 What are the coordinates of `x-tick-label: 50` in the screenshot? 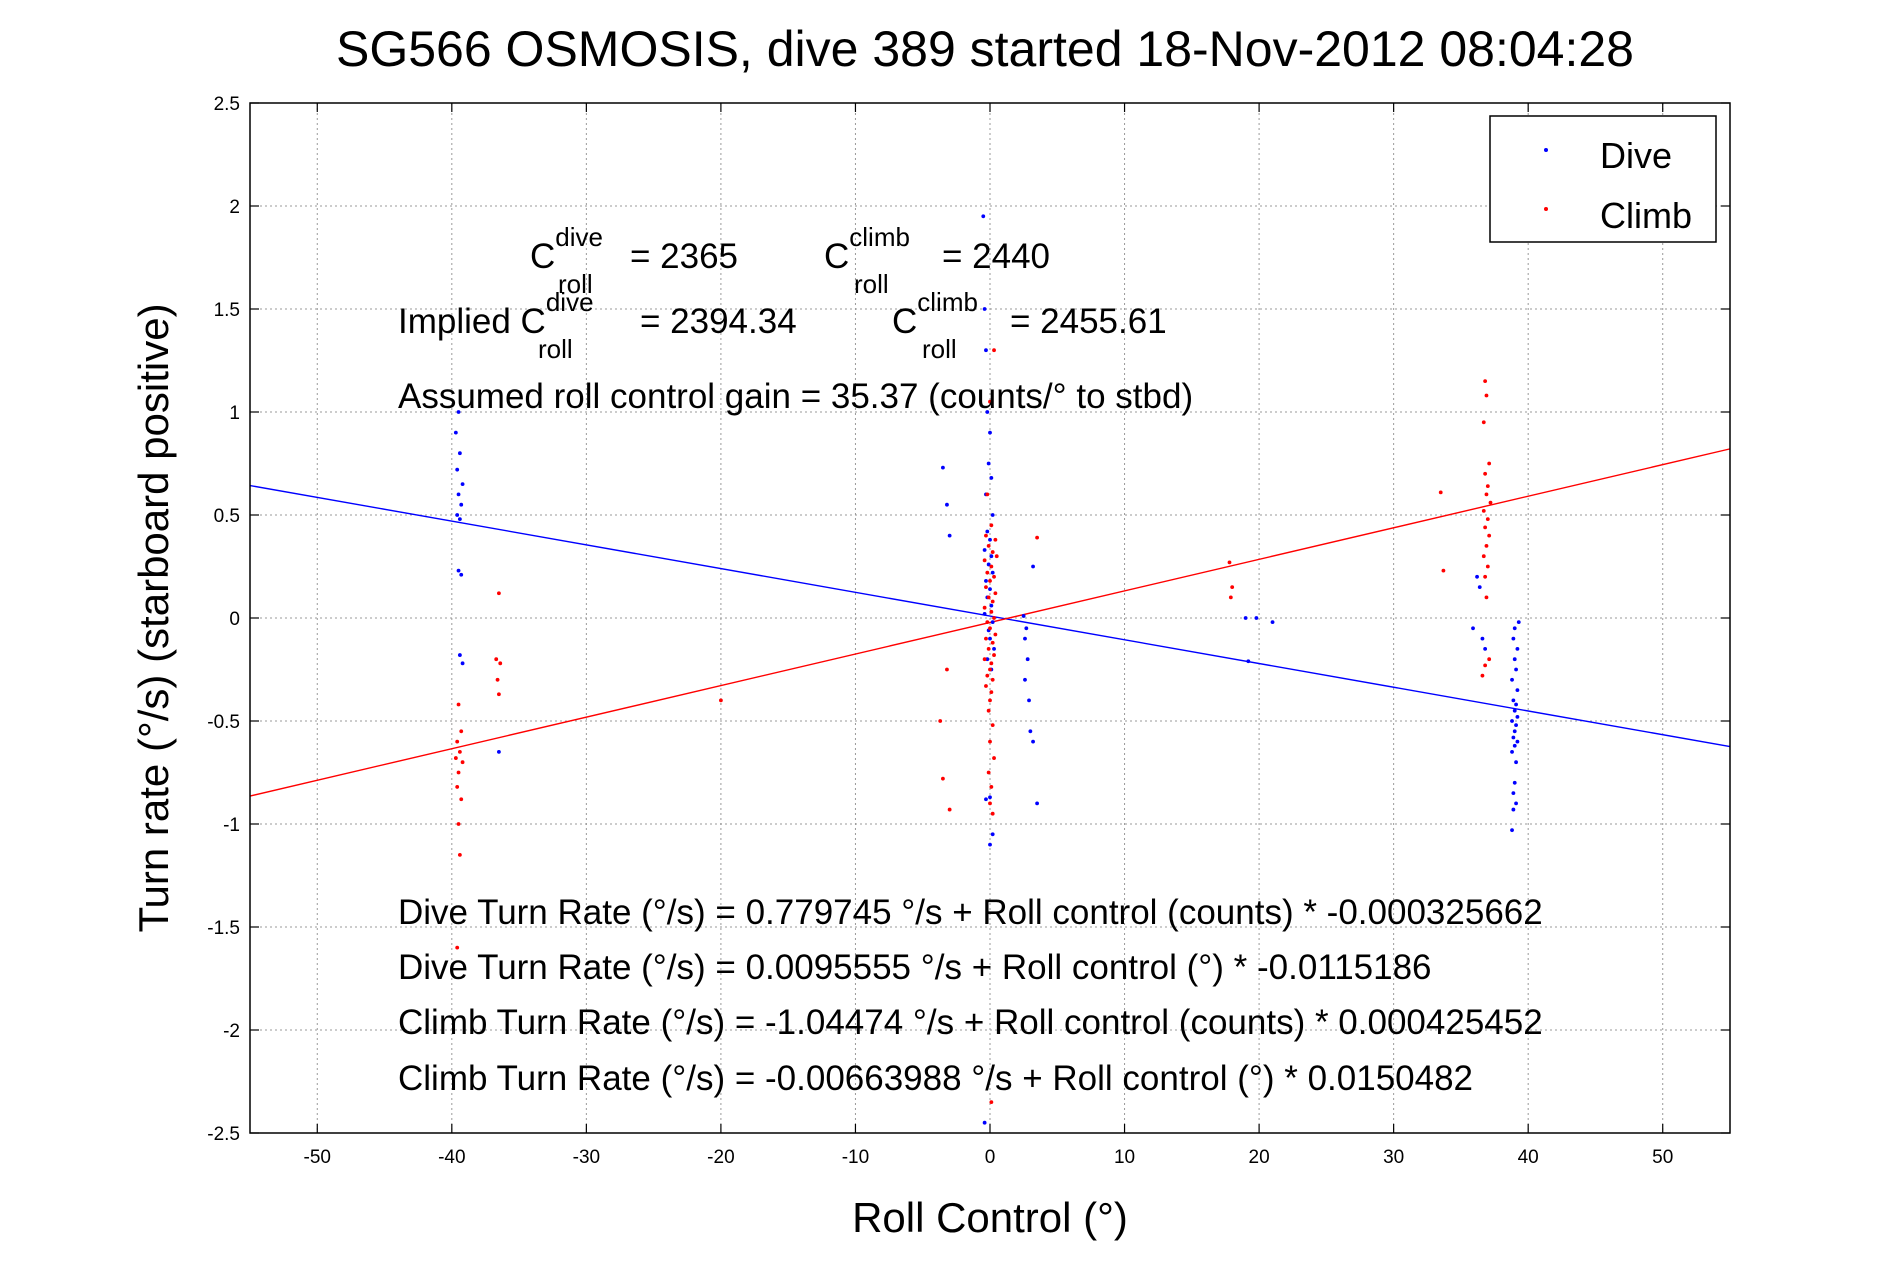 It's located at (1662, 1157).